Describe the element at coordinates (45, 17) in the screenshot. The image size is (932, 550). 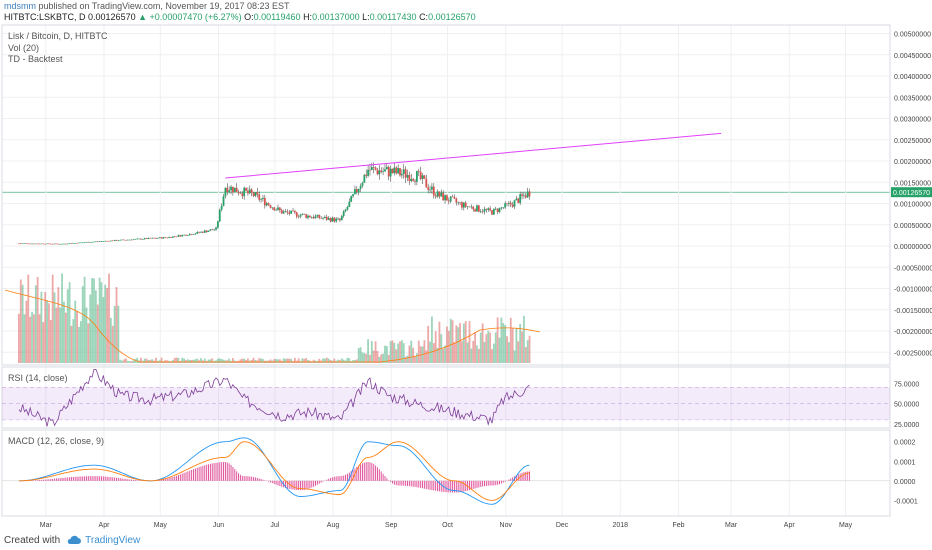
I see `symbol-ticker: HITBTC:LSKBTC, D` at that location.